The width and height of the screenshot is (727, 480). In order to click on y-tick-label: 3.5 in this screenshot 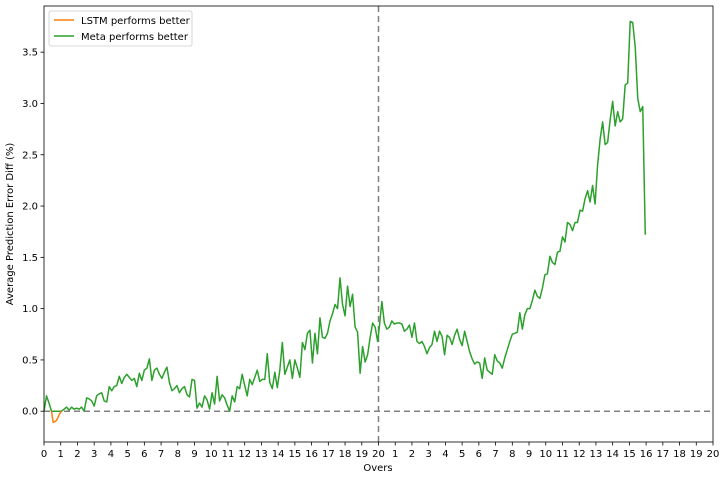, I will do `click(30, 53)`.